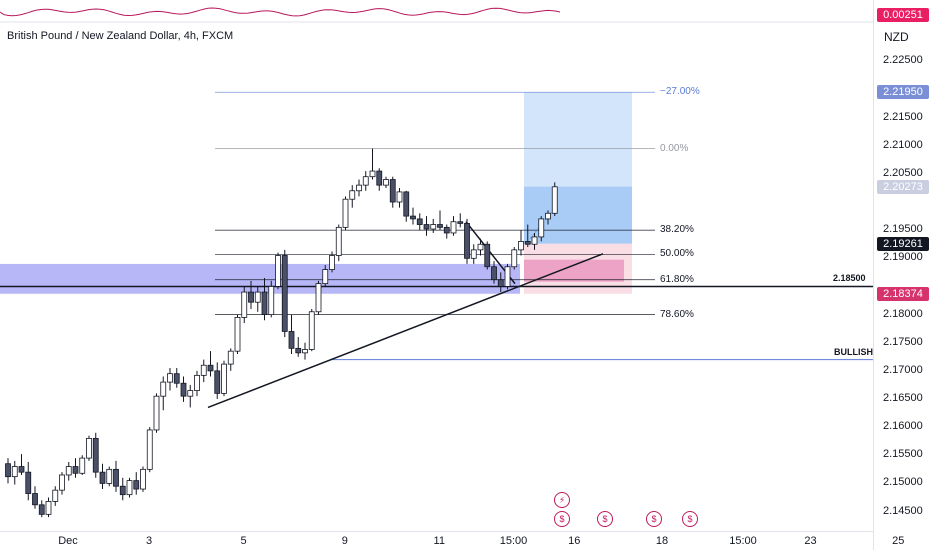 Image resolution: width=932 pixels, height=550 pixels. I want to click on price-tick-label: 2.22500, so click(903, 60).